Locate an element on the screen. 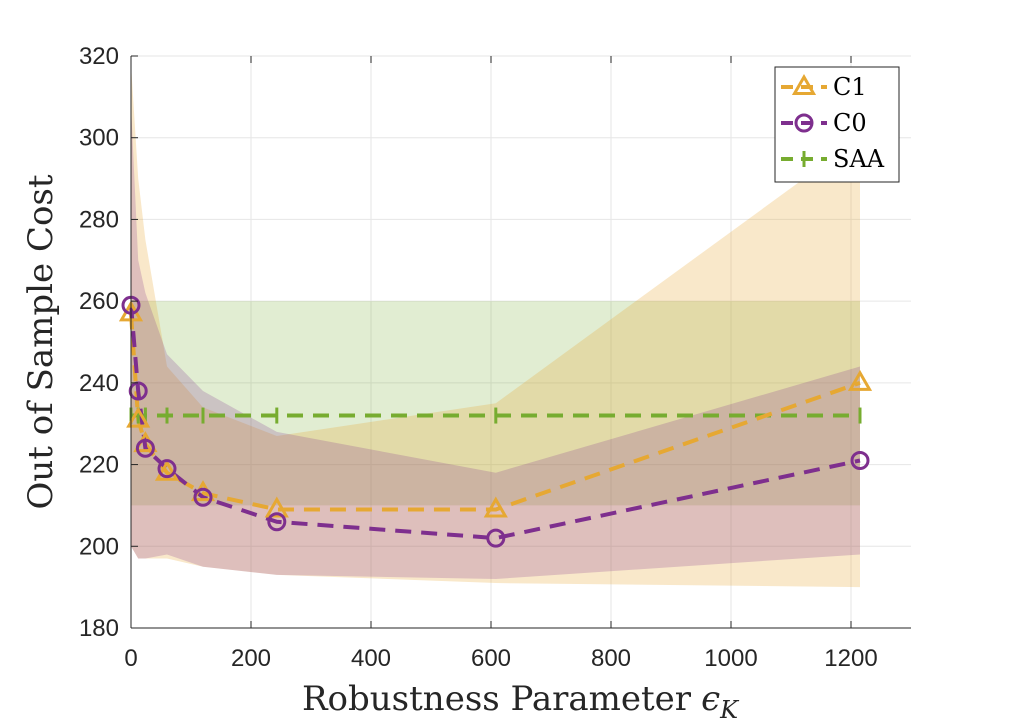 The image size is (1009, 725). y-tick-label: 180 is located at coordinates (99, 628).